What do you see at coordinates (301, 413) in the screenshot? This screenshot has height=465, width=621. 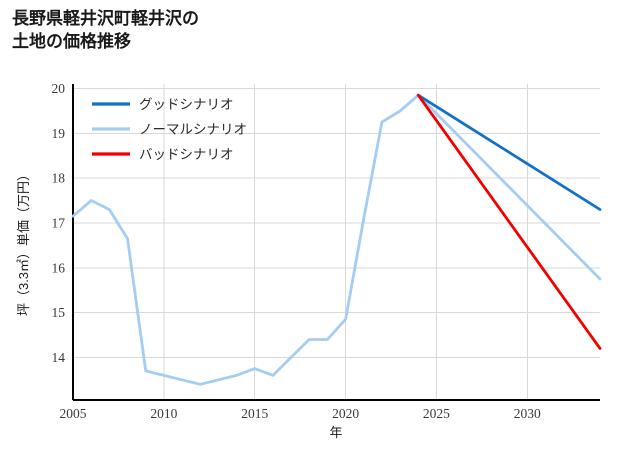 I see `x-tick-labels-group: 2005 2010 2015 2020 2025 2030` at bounding box center [301, 413].